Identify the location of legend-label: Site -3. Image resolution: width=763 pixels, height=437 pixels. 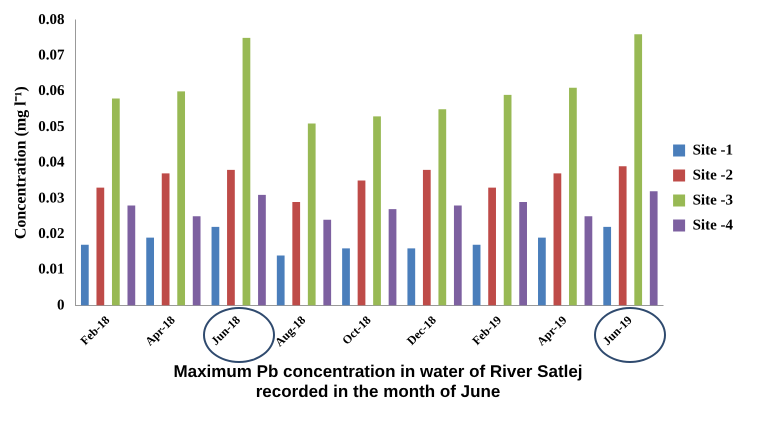
(713, 200).